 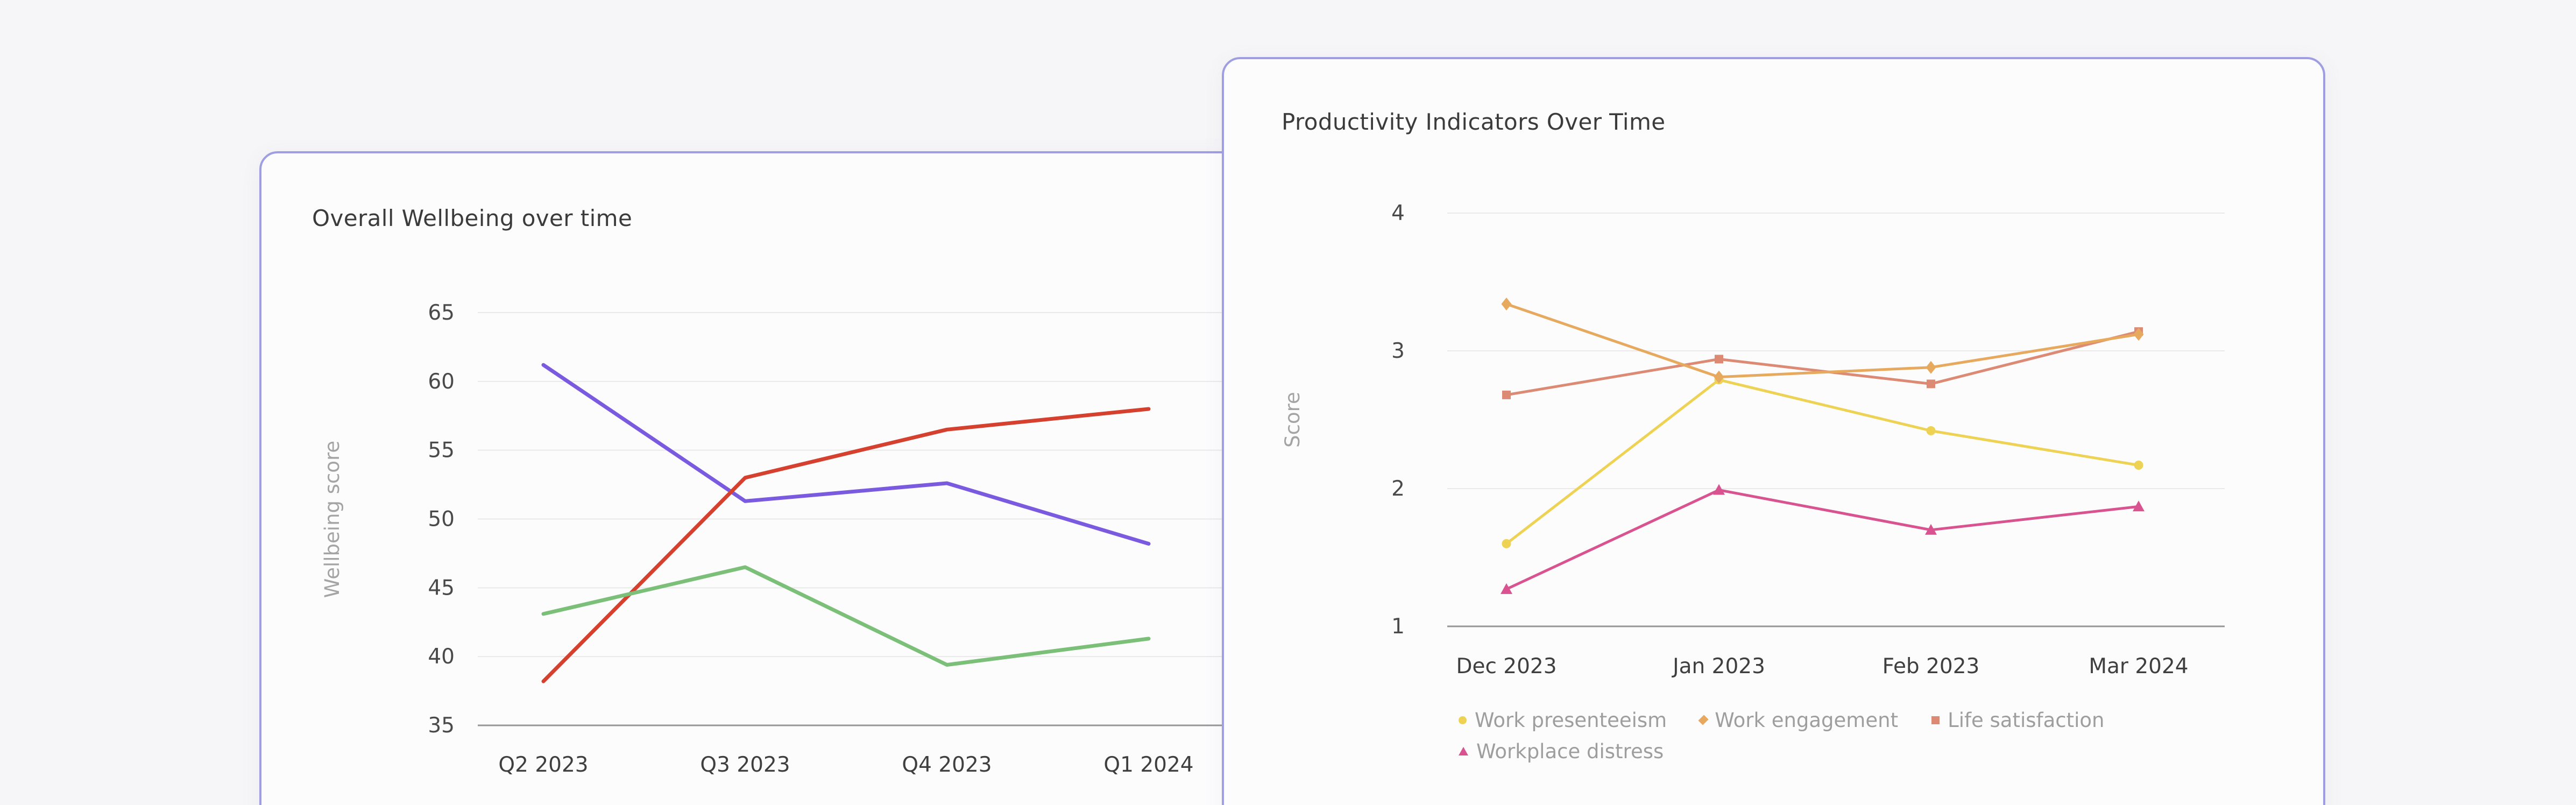 I want to click on work-engagement-line, so click(x=1822, y=341).